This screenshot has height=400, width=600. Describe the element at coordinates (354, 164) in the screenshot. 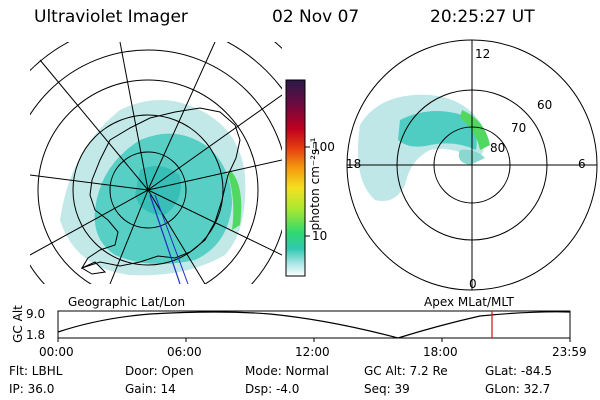

I see `mlt-label-18: 18` at that location.